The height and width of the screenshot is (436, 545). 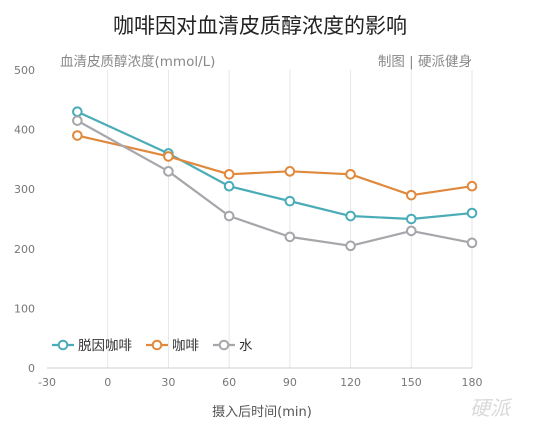 What do you see at coordinates (411, 382) in the screenshot?
I see `x-tick-label-150: 150` at bounding box center [411, 382].